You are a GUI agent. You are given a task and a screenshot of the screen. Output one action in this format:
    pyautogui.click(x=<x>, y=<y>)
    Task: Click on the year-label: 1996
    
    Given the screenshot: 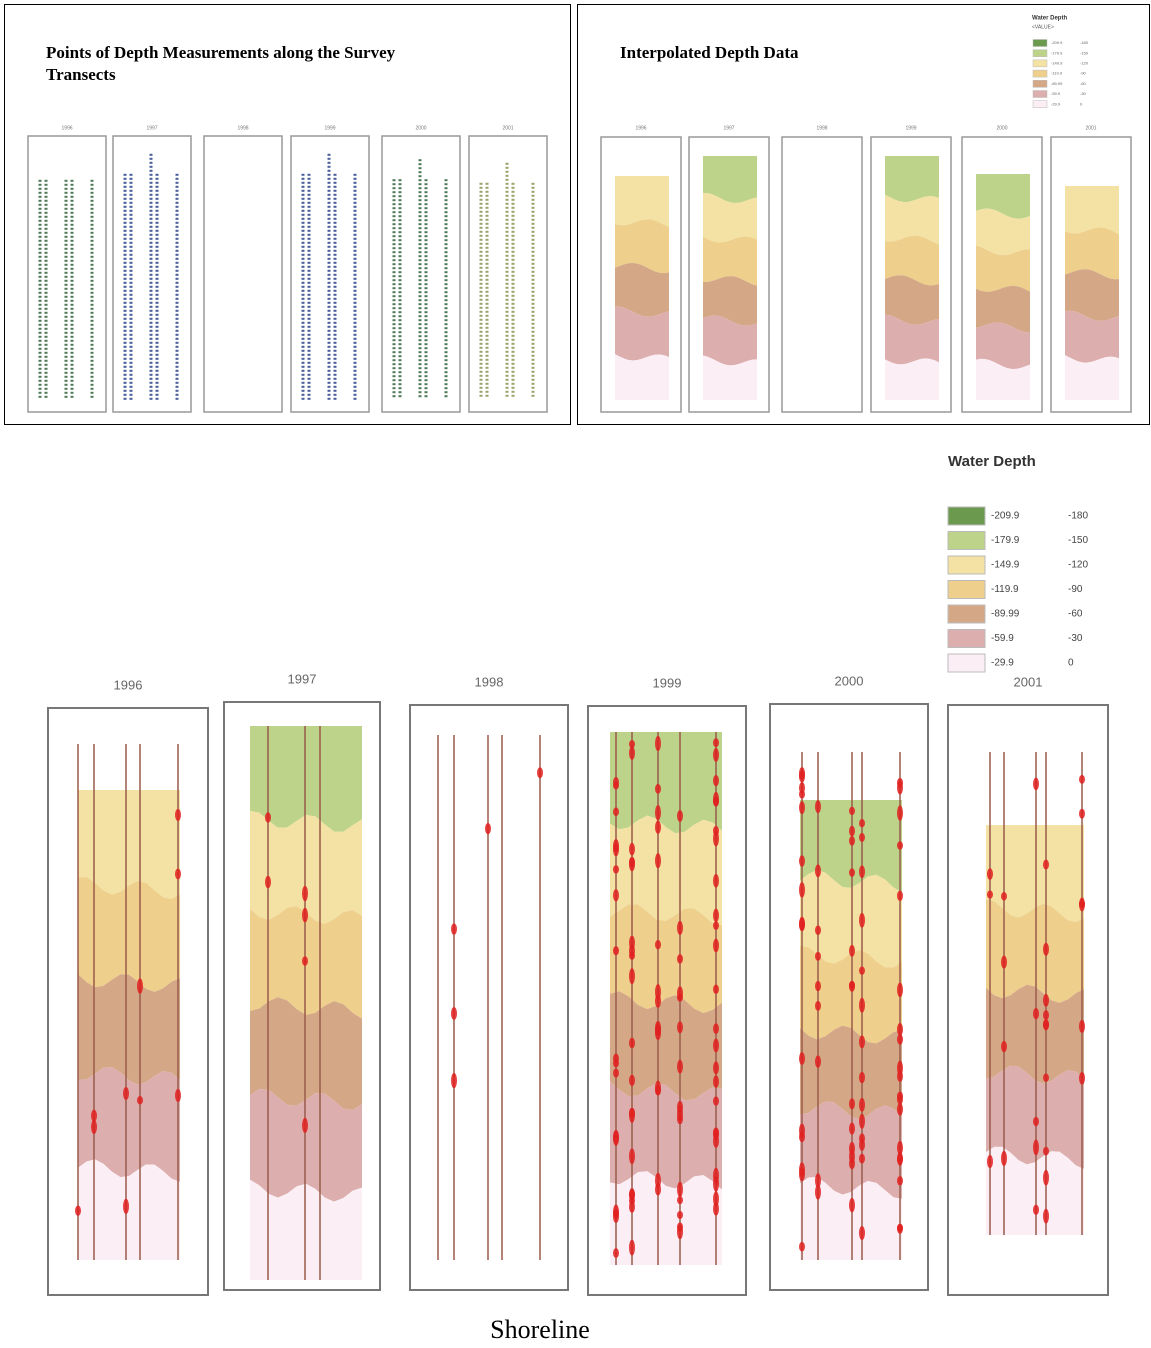 What is the action you would take?
    pyautogui.click(x=66, y=128)
    